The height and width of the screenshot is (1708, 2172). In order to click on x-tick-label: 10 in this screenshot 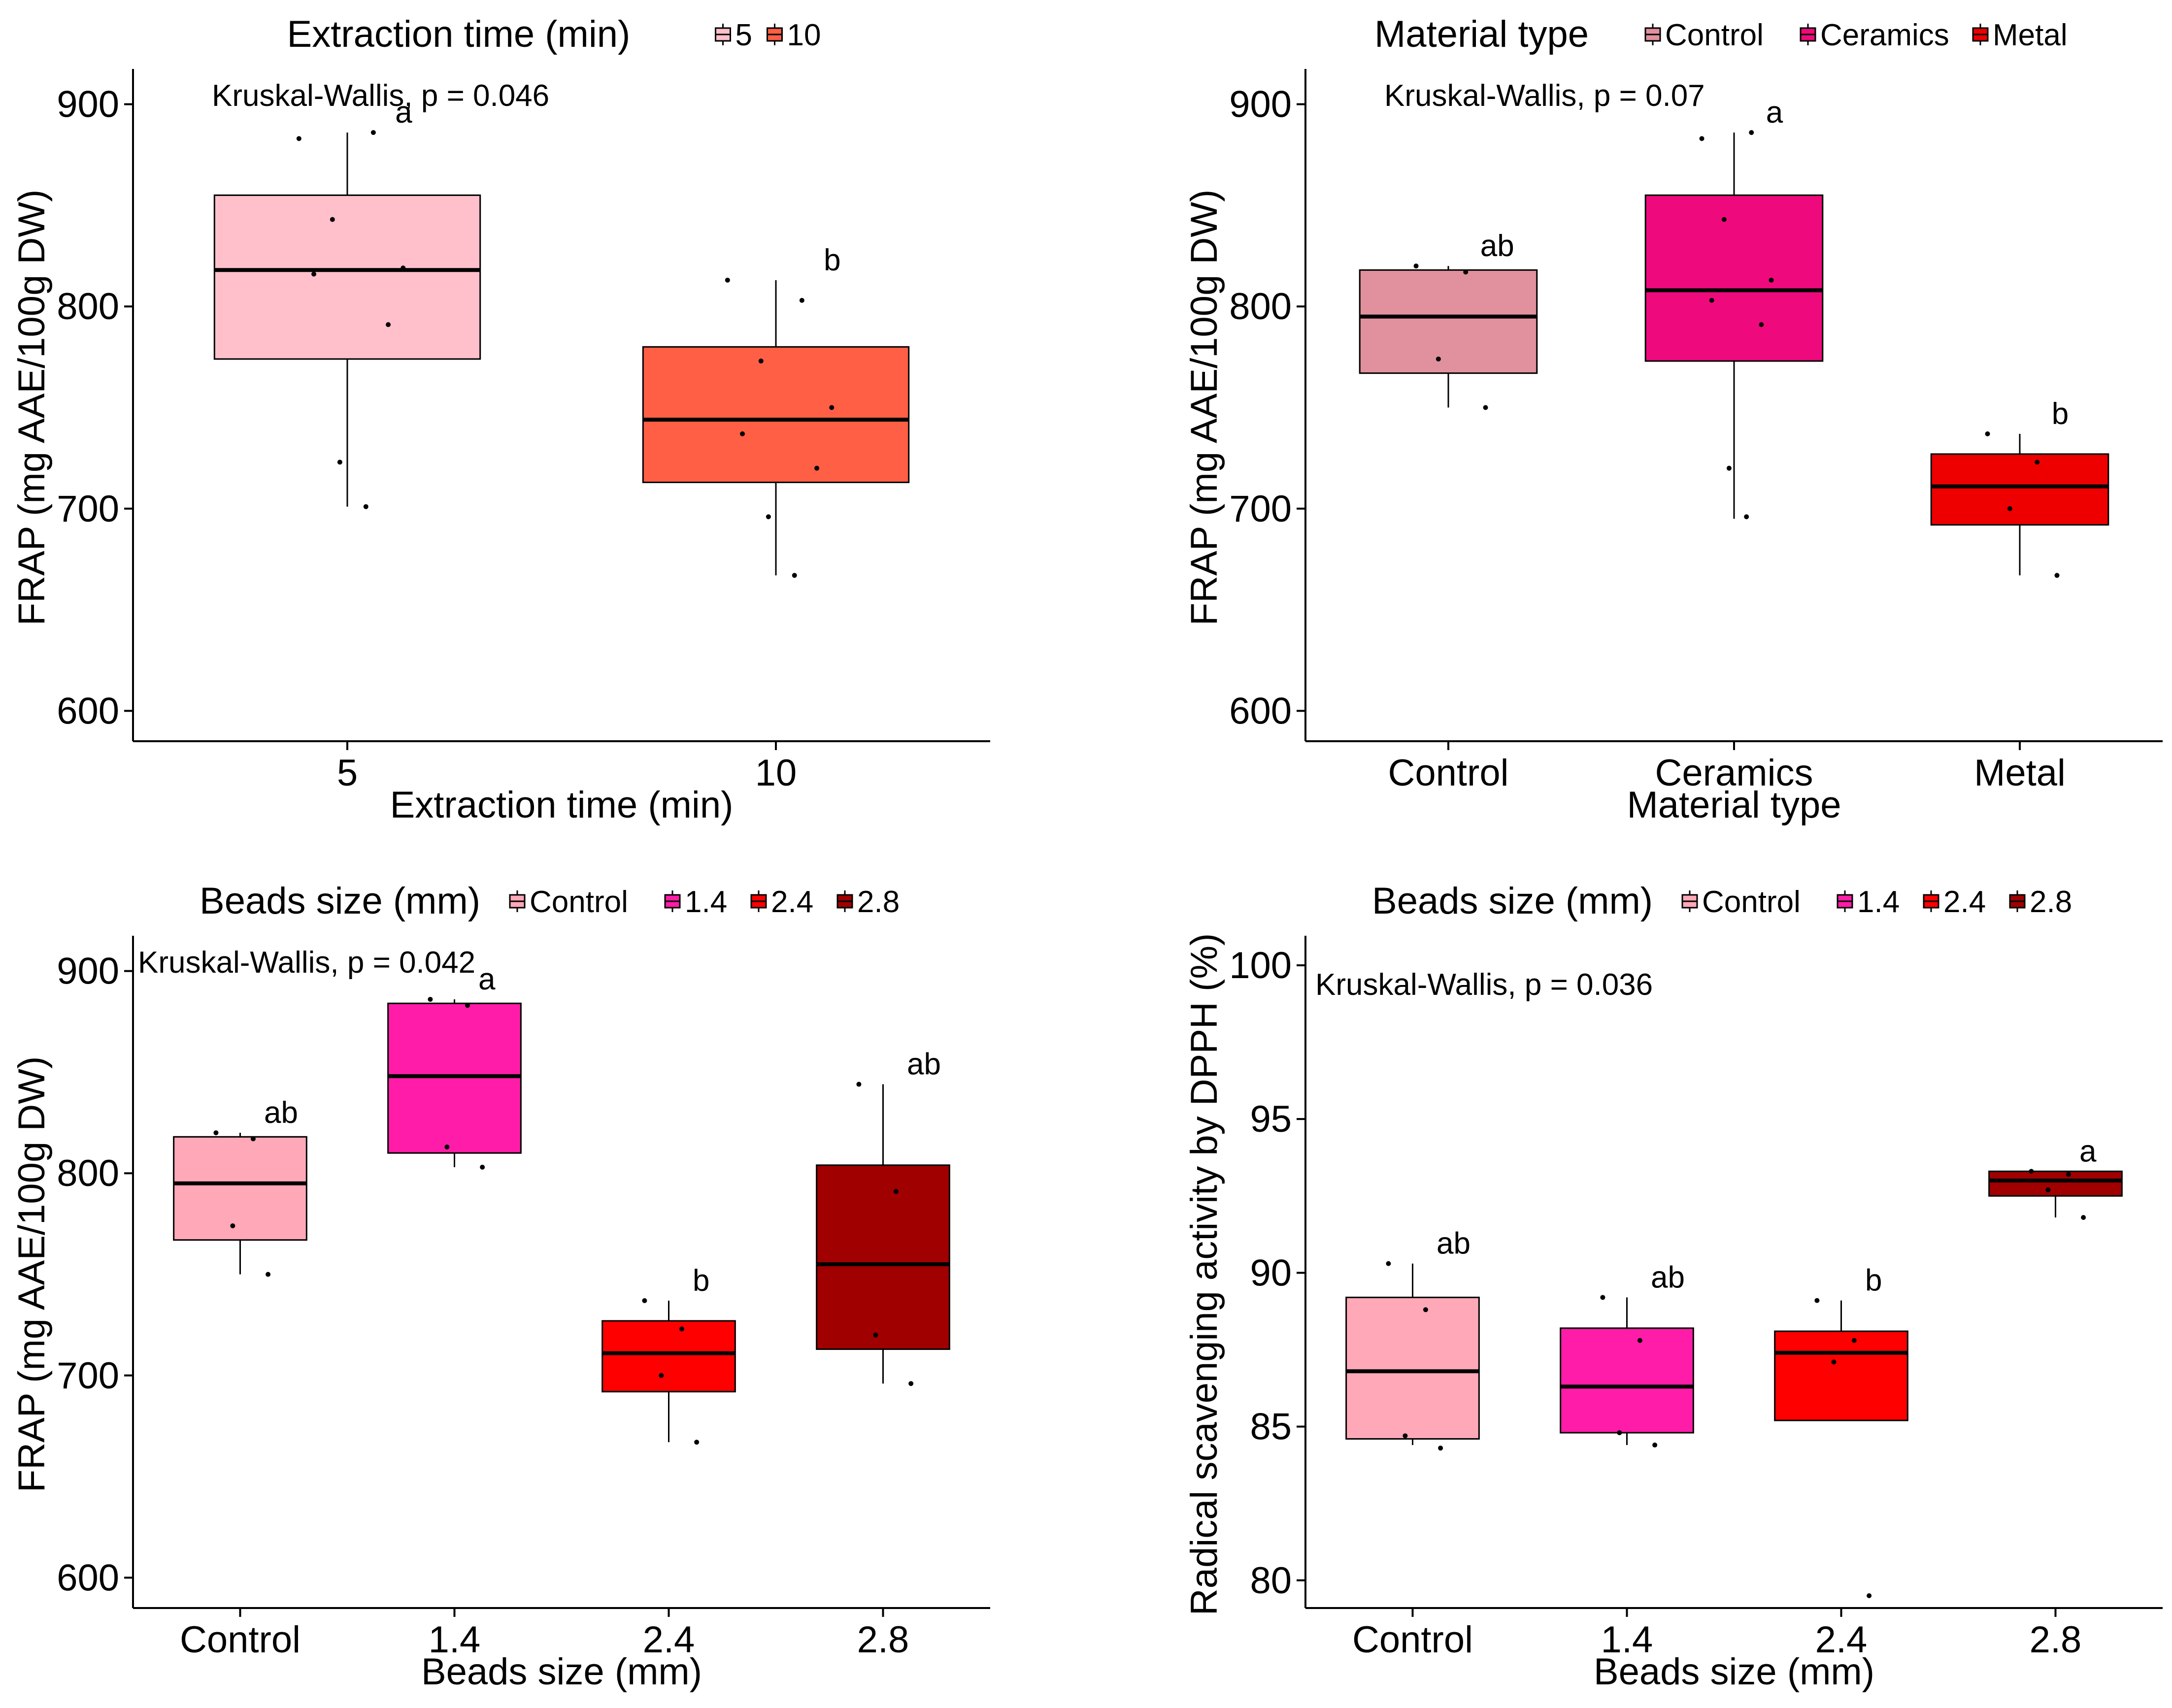, I will do `click(776, 773)`.